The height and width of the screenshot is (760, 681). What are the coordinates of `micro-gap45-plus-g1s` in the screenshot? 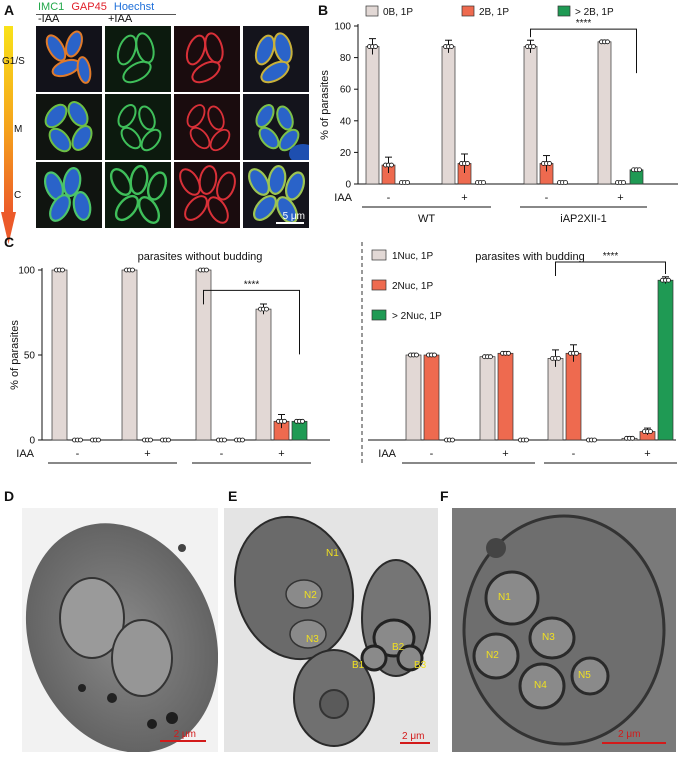 It's located at (207, 59).